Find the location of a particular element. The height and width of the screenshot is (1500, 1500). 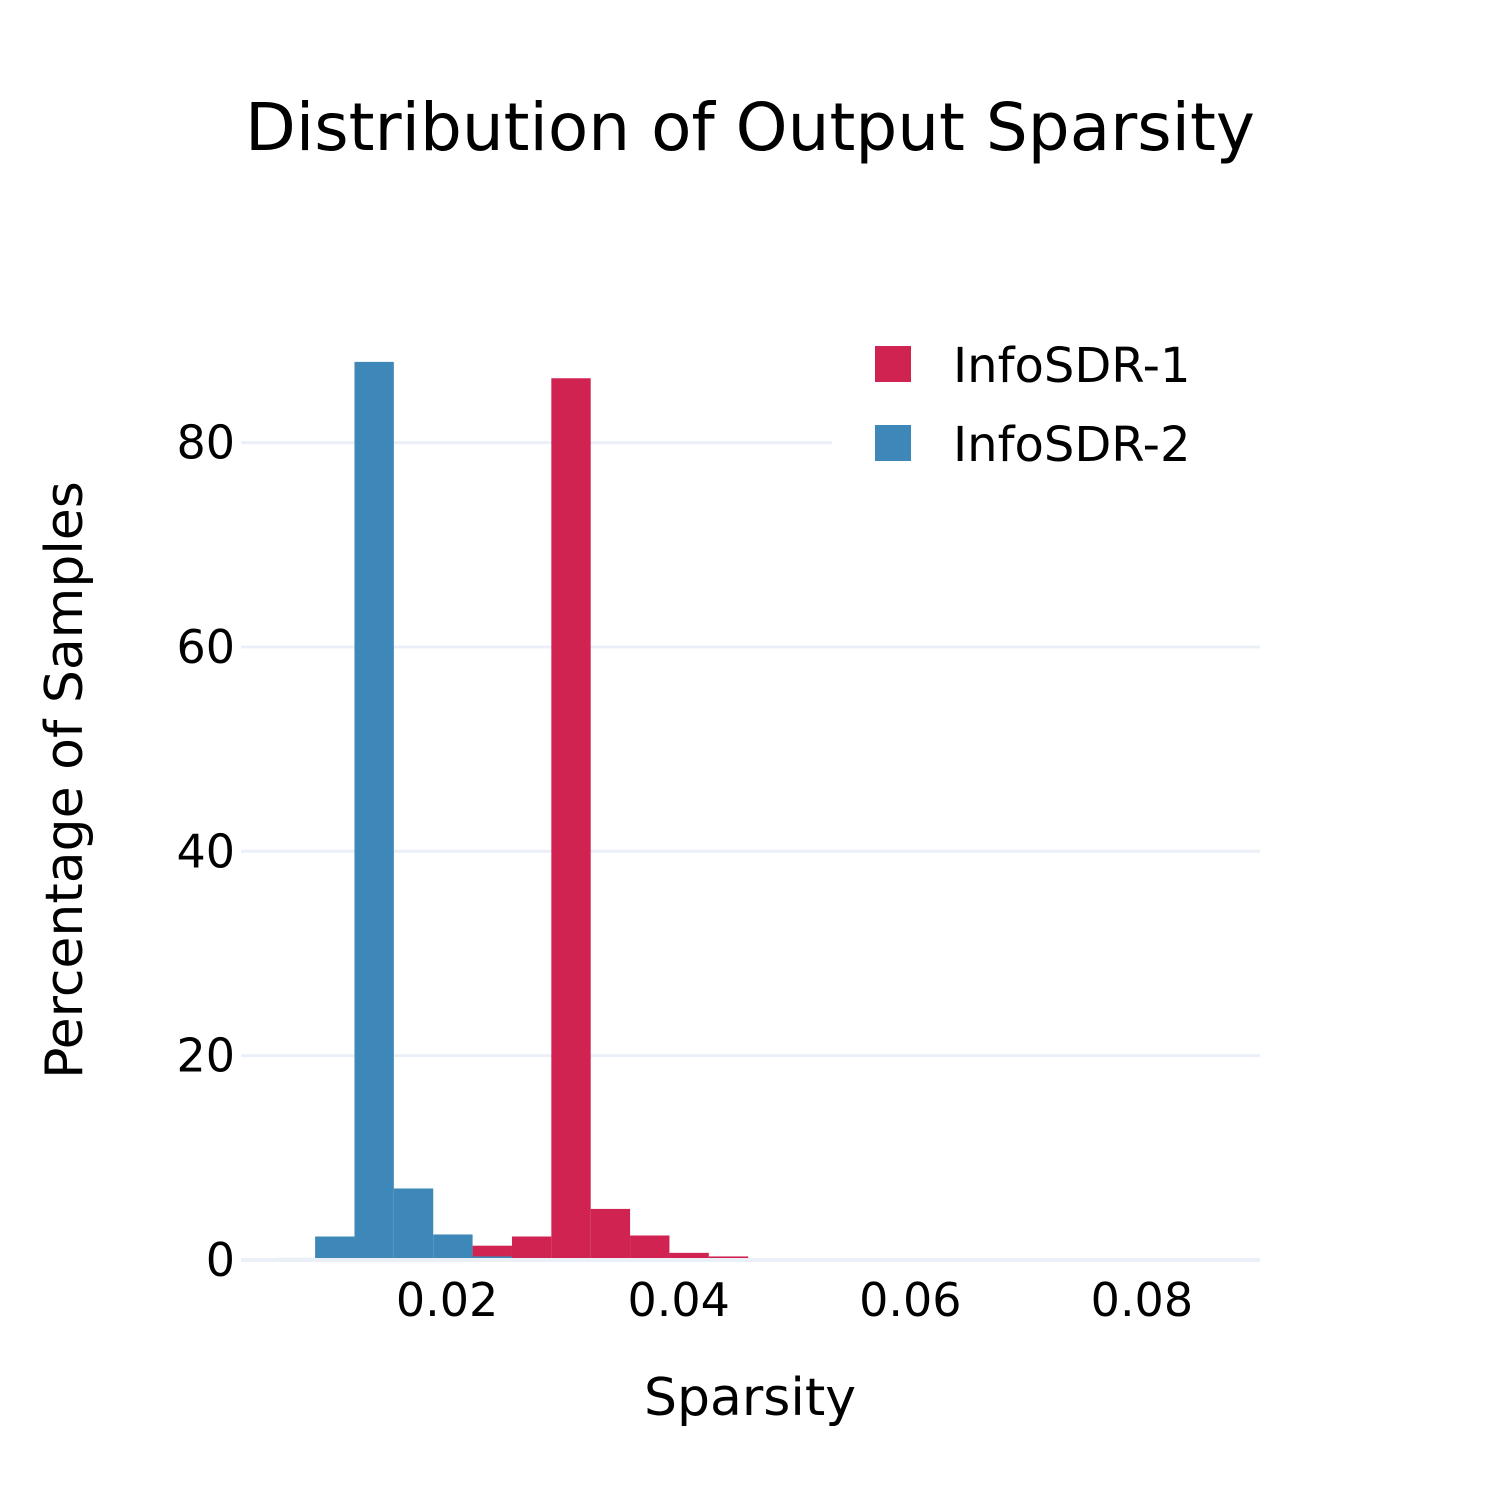

legend-label-infosdr-1: InfoSDR-1 is located at coordinates (1072, 366).